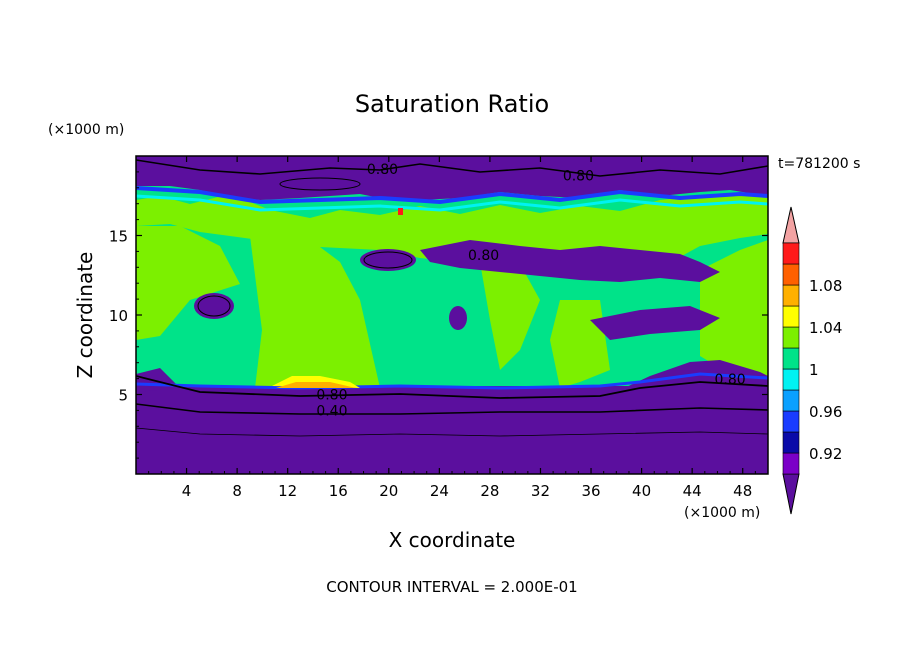  Describe the element at coordinates (452, 540) in the screenshot. I see `x-axis-title: X coordinate` at that location.